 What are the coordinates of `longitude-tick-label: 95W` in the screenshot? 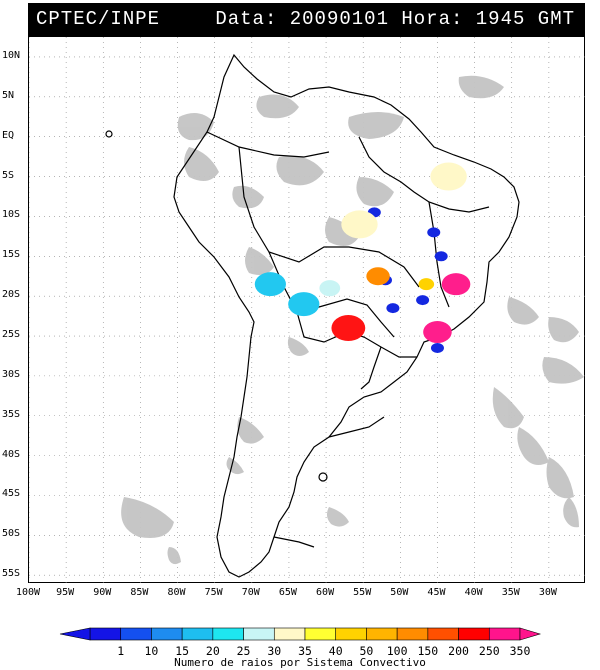 It's located at (65, 592).